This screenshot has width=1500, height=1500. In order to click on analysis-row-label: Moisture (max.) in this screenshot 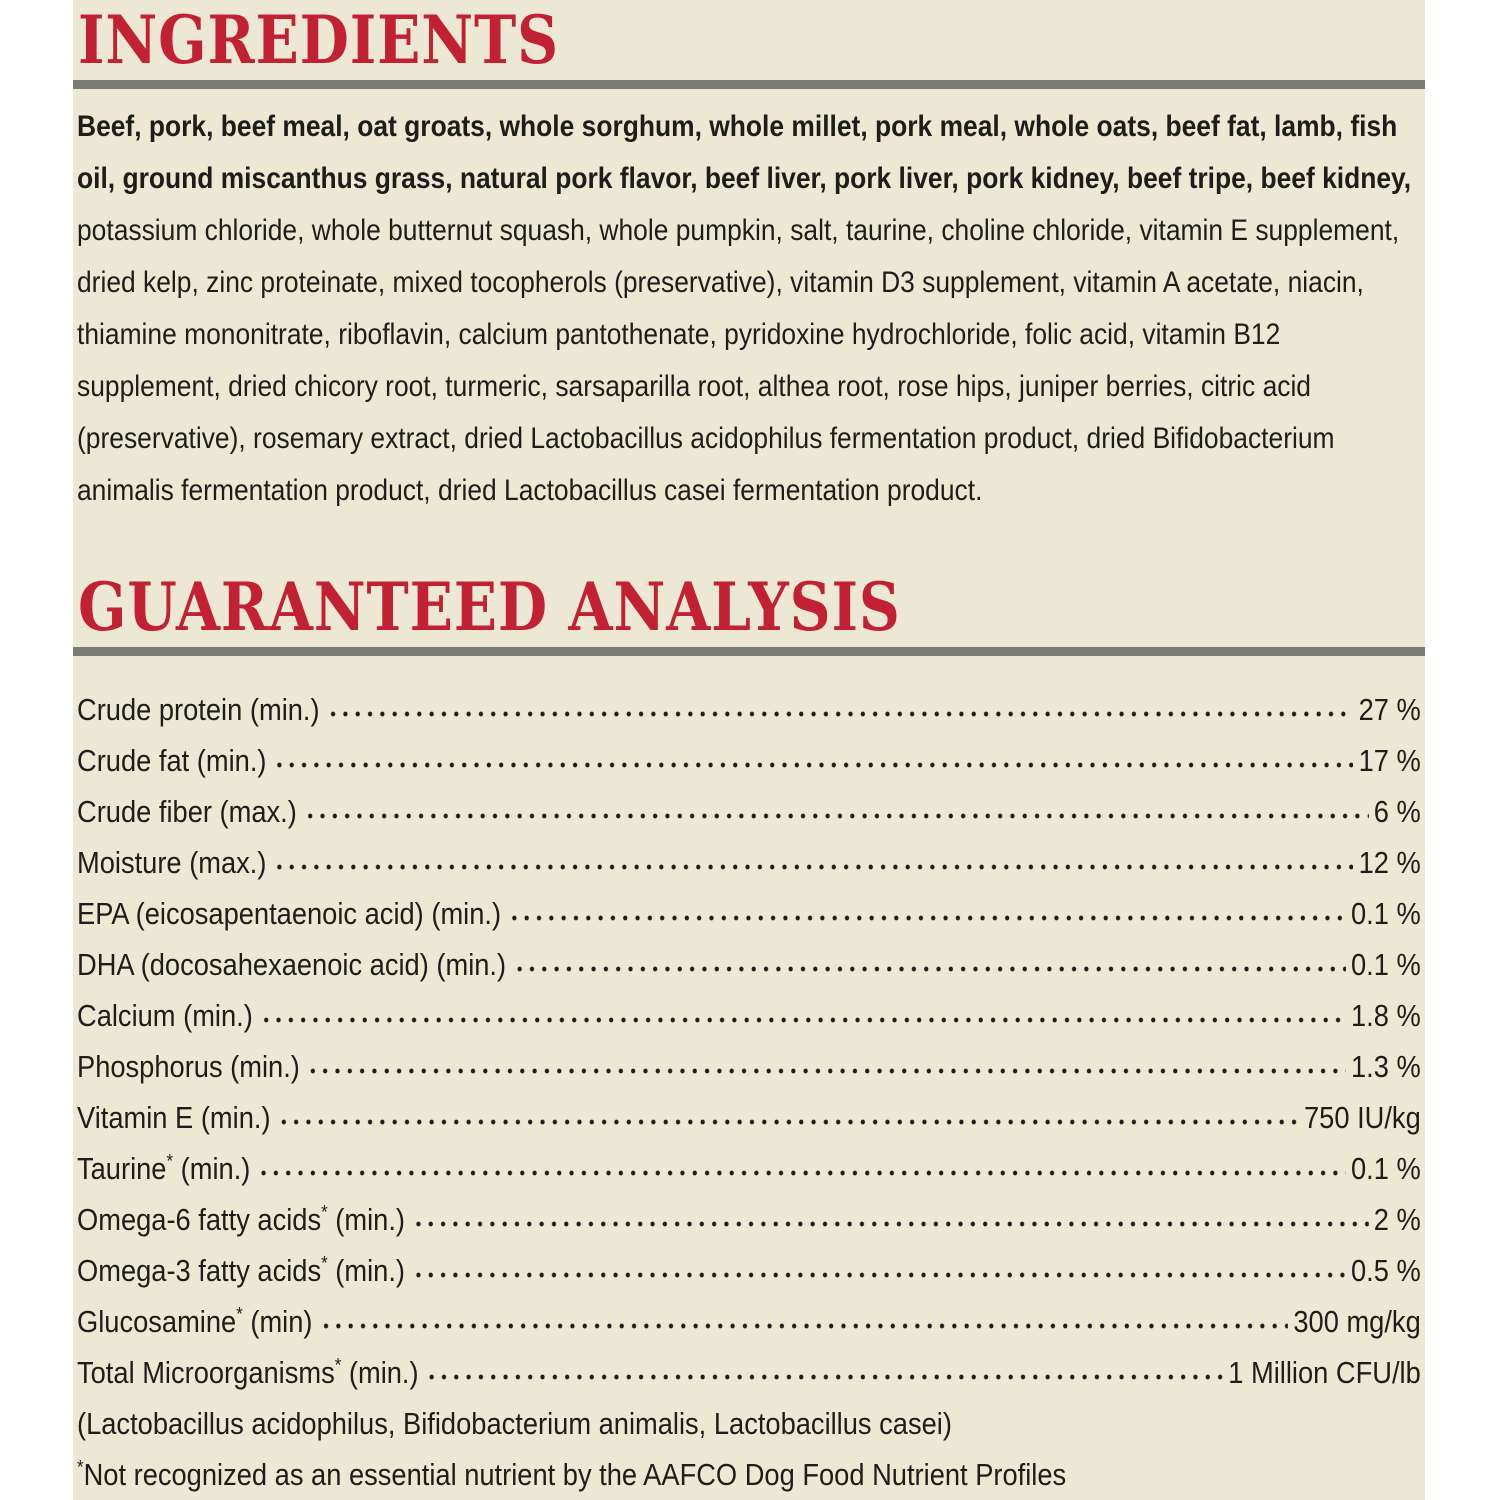, I will do `click(172, 862)`.